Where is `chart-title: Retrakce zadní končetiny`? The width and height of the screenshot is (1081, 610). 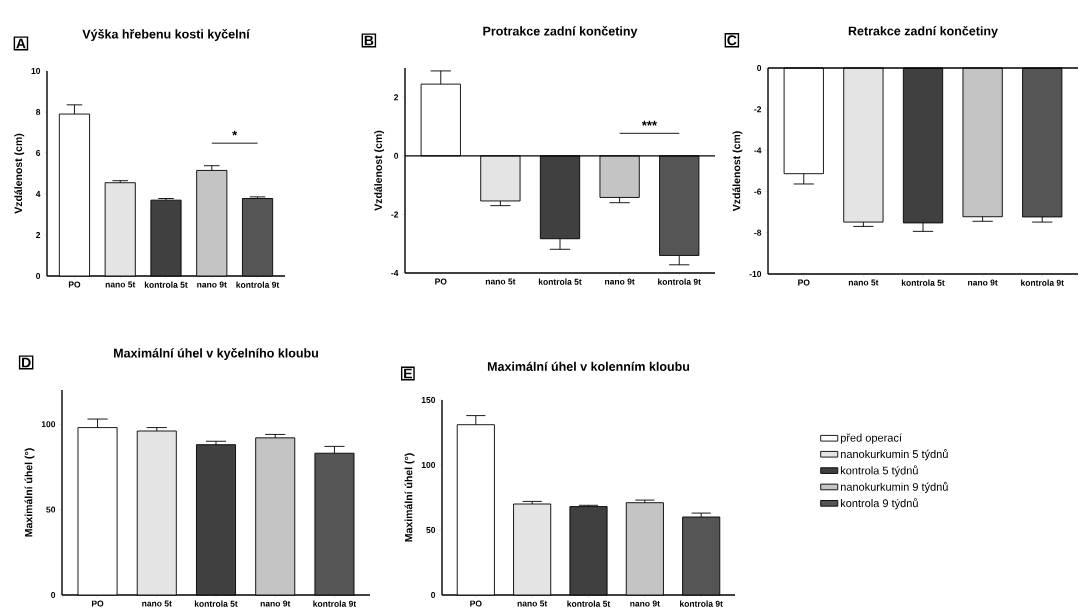 chart-title: Retrakce zadní končetiny is located at coordinates (923, 31).